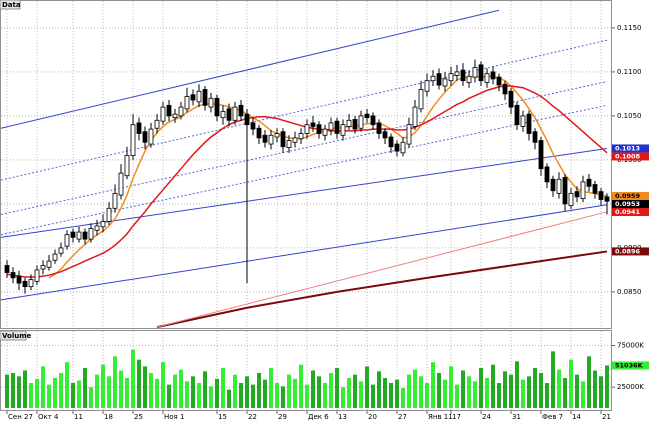 Image resolution: width=650 pixels, height=422 pixels. Describe the element at coordinates (342, 417) in the screenshot. I see `x-tick-label: 13` at that location.